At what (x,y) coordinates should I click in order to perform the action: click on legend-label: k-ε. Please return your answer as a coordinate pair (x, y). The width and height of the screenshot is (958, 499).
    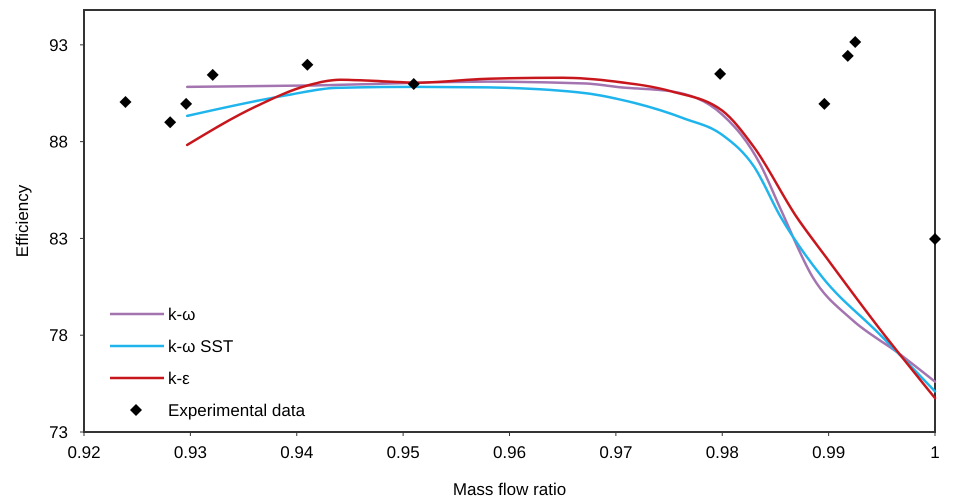
    Looking at the image, I should click on (179, 378).